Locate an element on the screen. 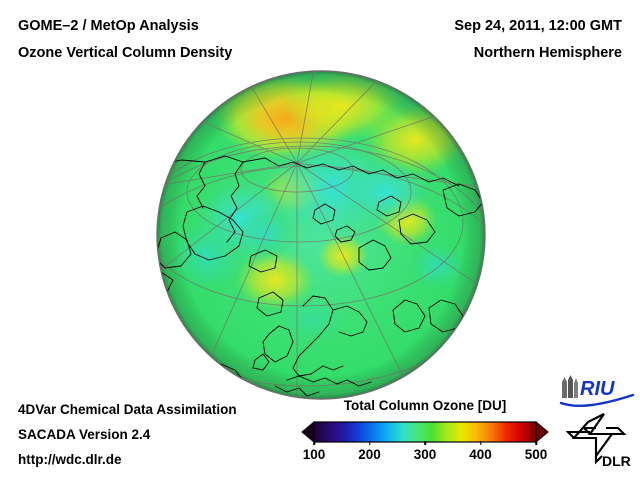 The height and width of the screenshot is (480, 640). dlr-logo: DLR is located at coordinates (600, 441).